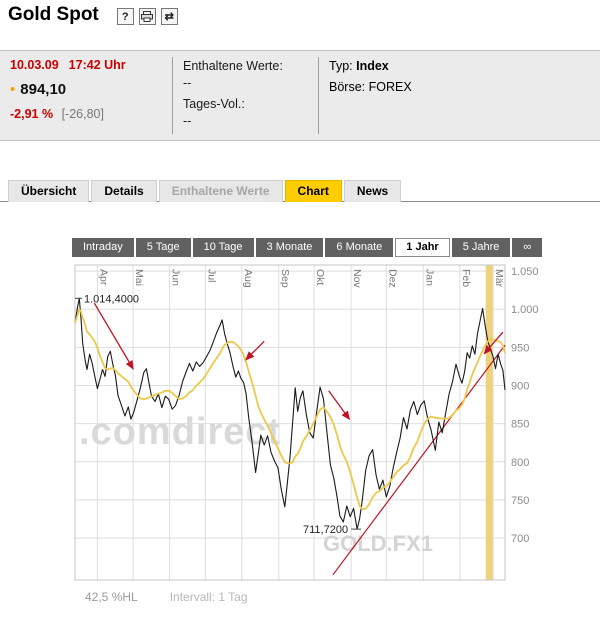 The height and width of the screenshot is (627, 600). I want to click on svg-text: Okt, so click(320, 277).